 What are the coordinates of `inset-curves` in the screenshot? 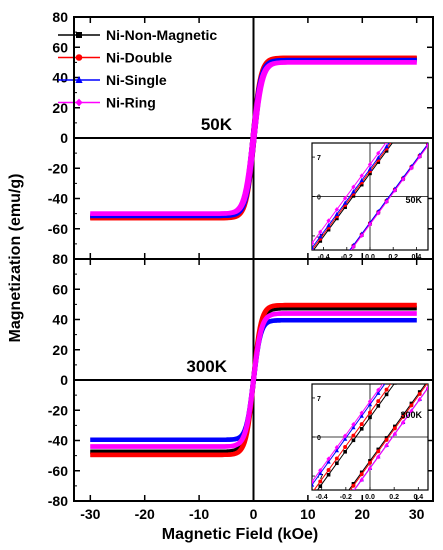 It's located at (369, 440).